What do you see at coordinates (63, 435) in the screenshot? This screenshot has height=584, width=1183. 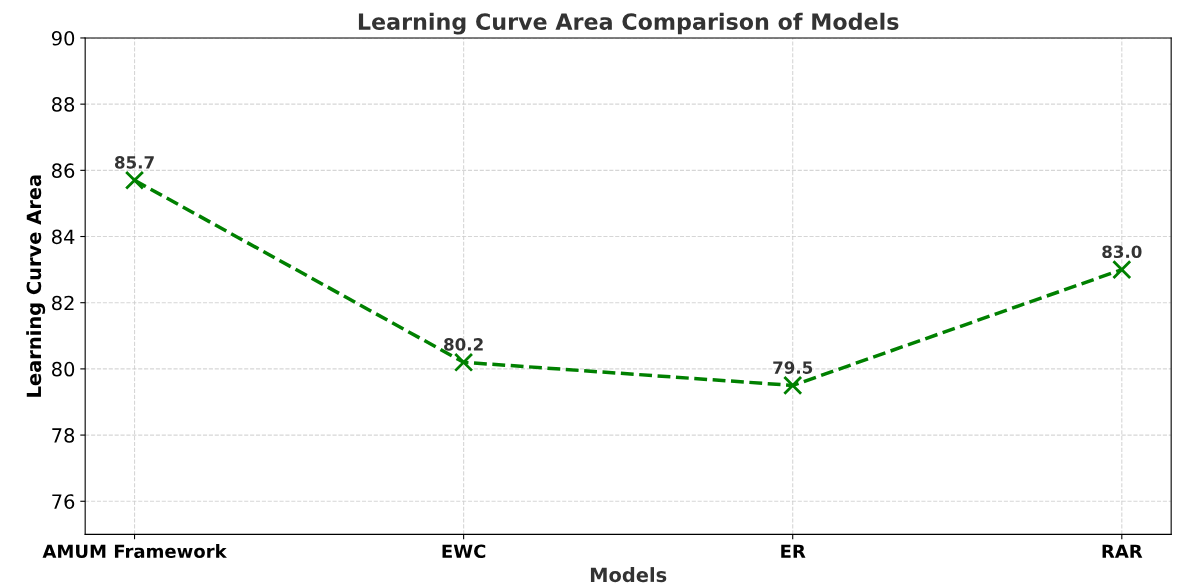 I see `y-tick-label: 78` at bounding box center [63, 435].